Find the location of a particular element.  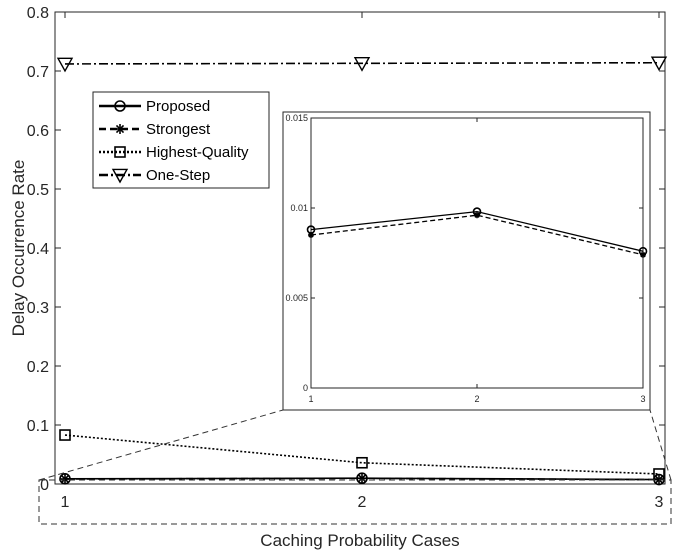

legend: Proposed Strongest Highest-Quality One-Step is located at coordinates (181, 140).